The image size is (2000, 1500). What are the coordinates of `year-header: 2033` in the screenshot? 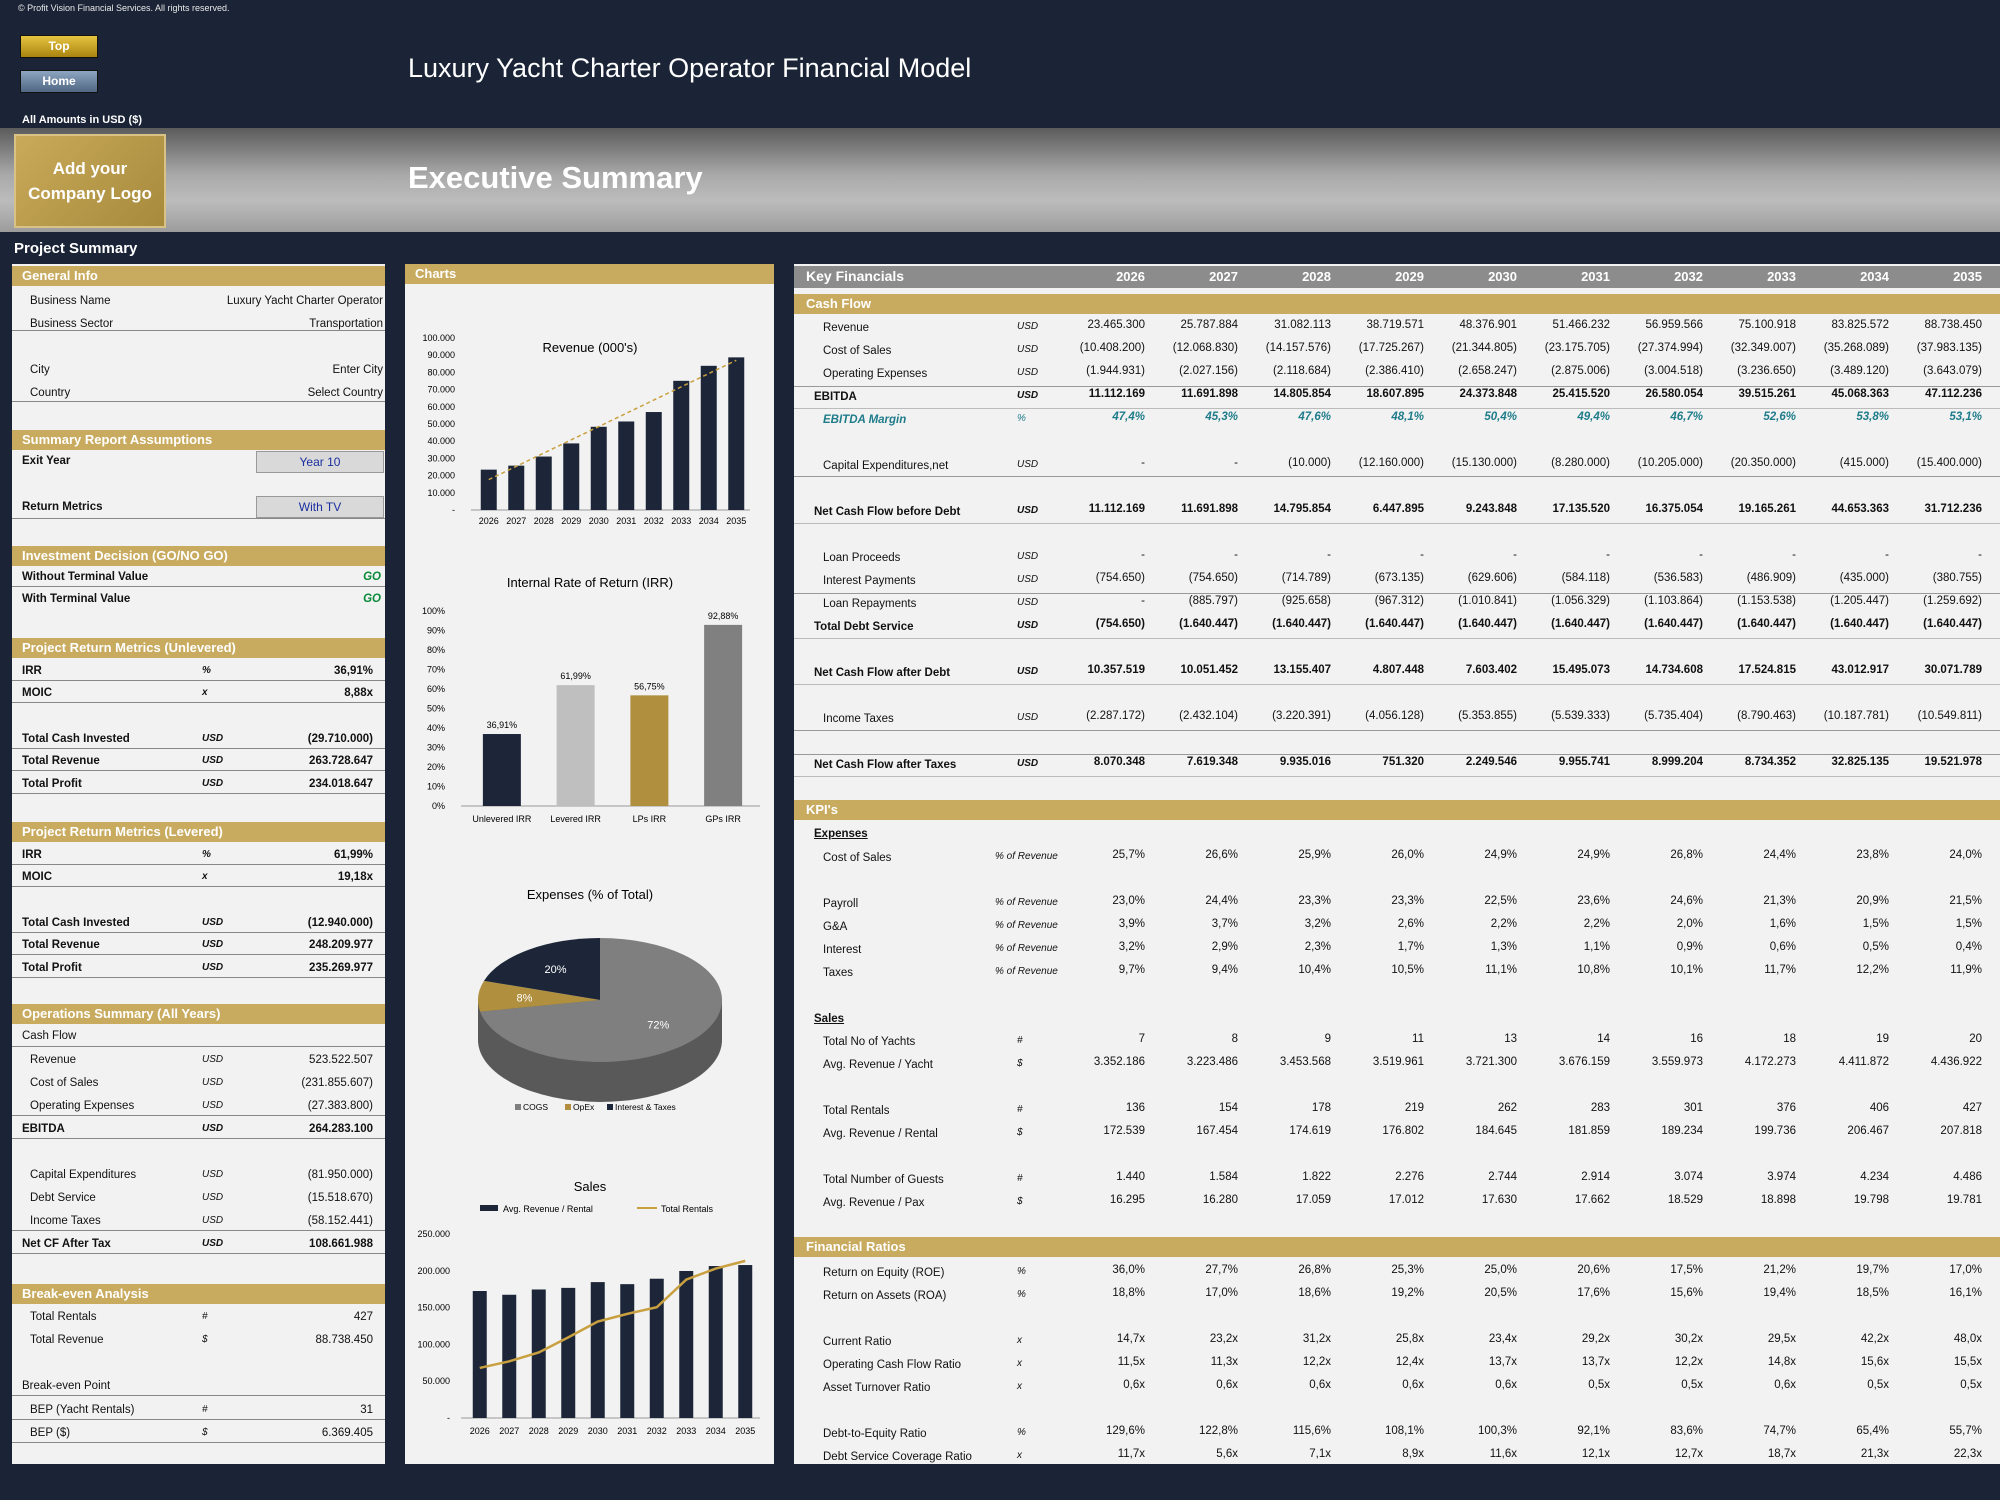 It's located at (1781, 276).